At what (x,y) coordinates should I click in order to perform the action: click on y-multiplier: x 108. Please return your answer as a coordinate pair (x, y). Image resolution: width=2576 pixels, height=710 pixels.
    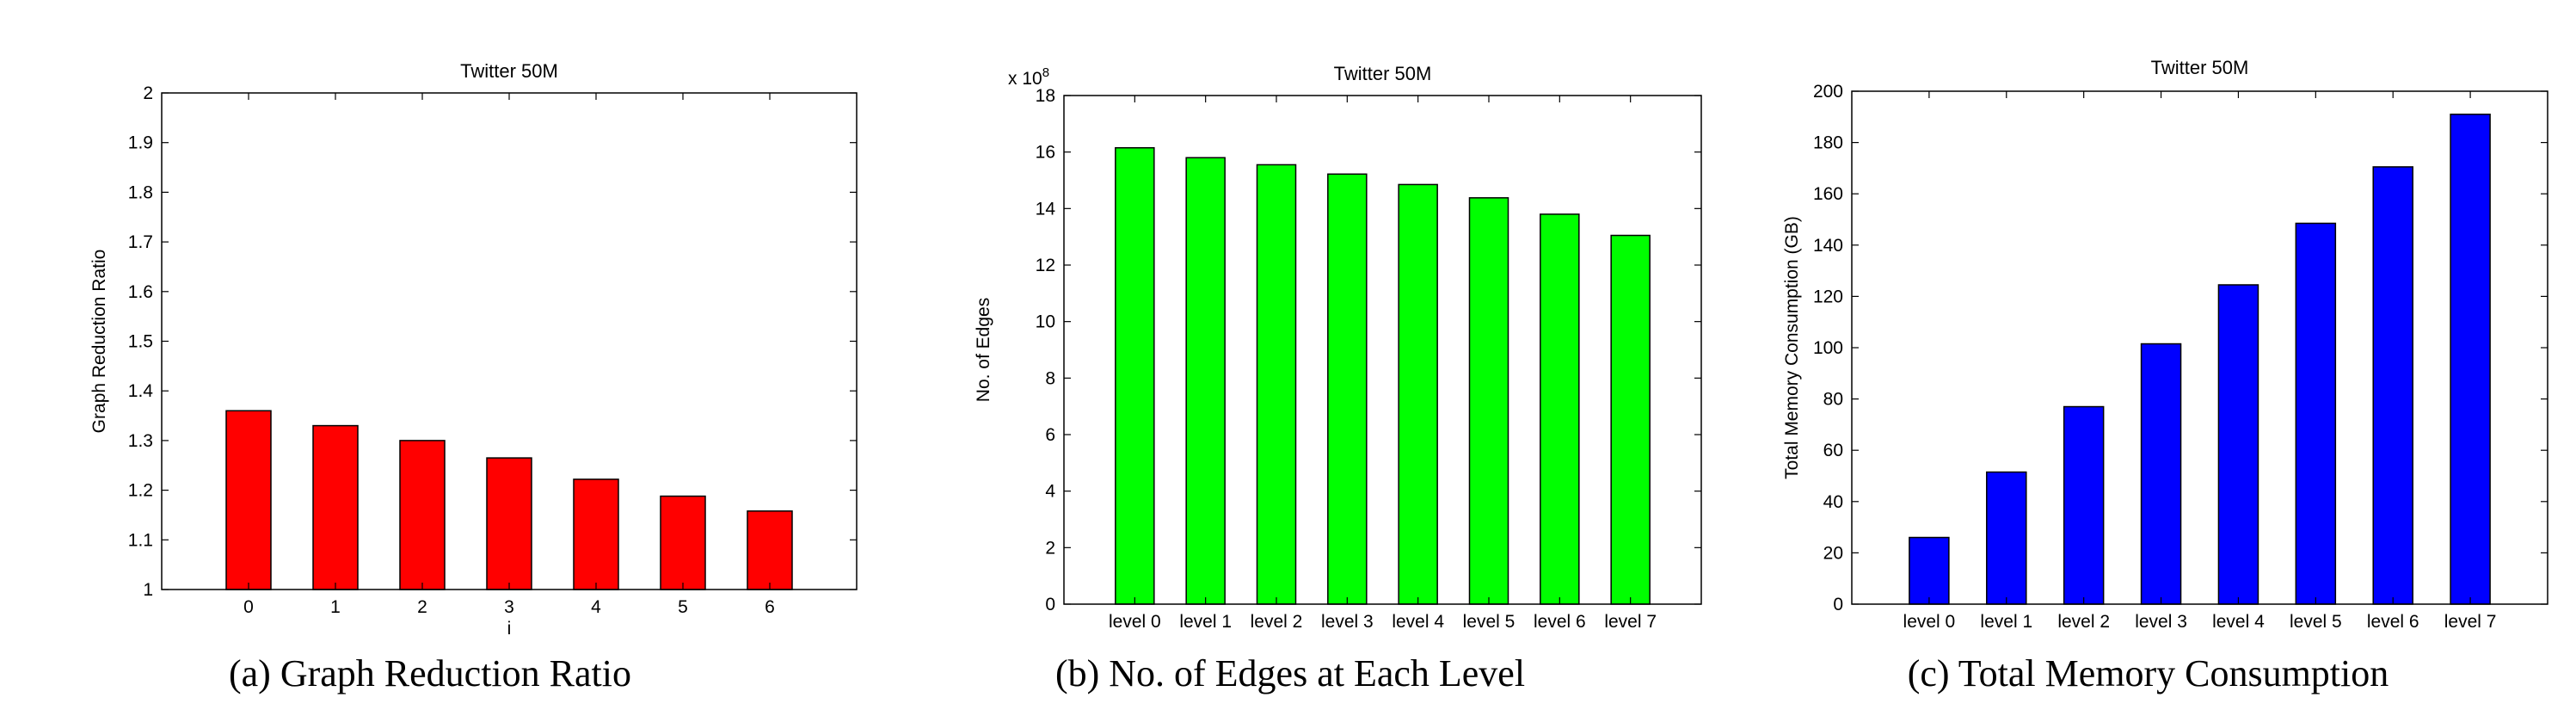
    Looking at the image, I should click on (1028, 77).